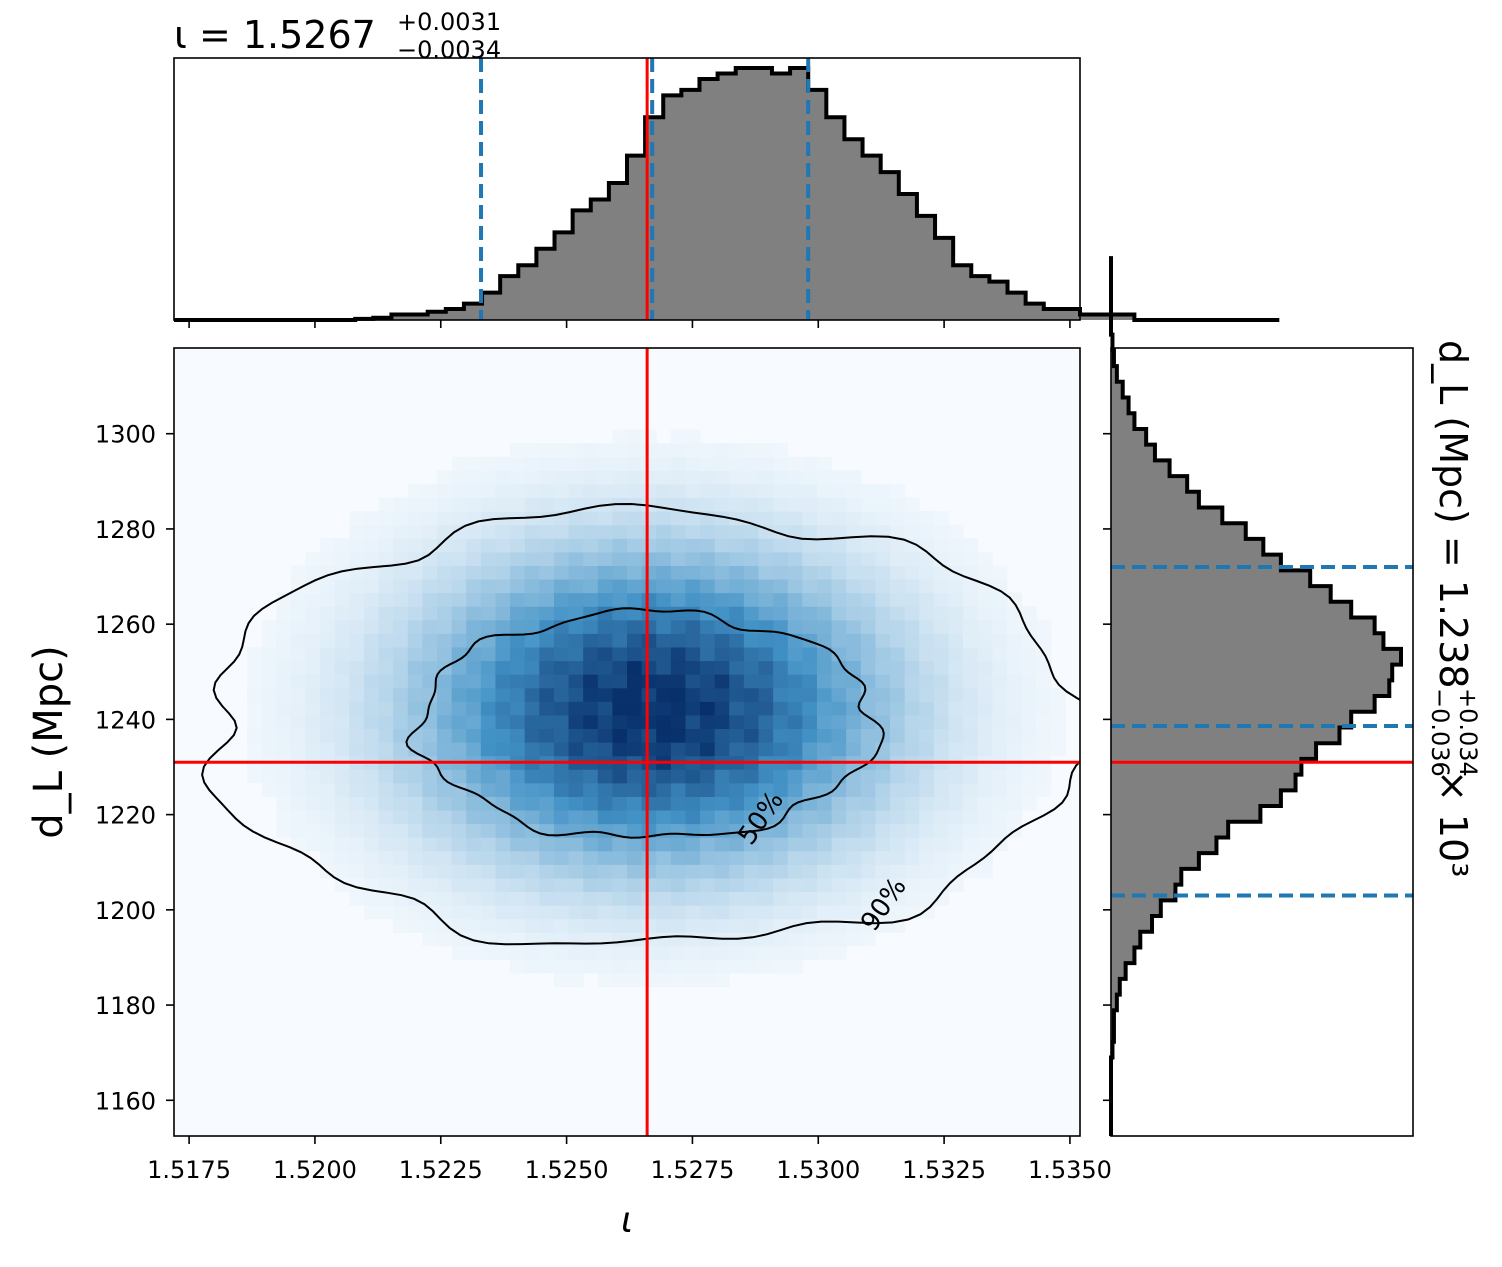  I want to click on x-axis-label: ι, so click(627, 1220).